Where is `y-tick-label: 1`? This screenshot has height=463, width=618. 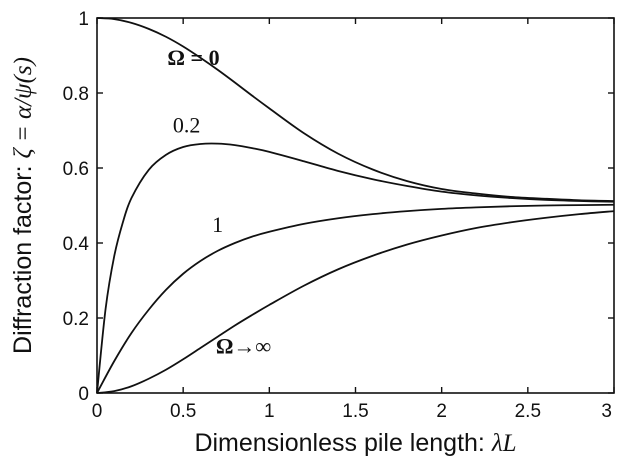 y-tick-label: 1 is located at coordinates (83, 19).